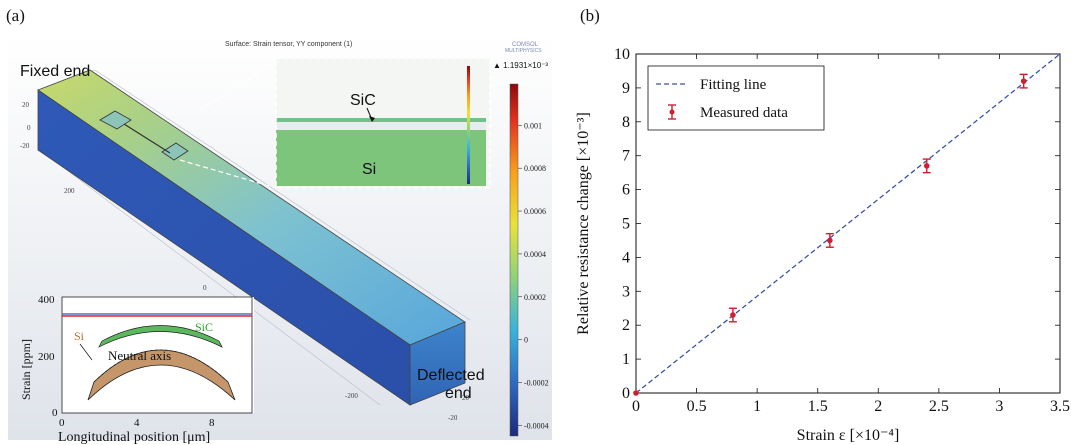 The image size is (1071, 445). I want to click on x-tick-label: 0, so click(636, 406).